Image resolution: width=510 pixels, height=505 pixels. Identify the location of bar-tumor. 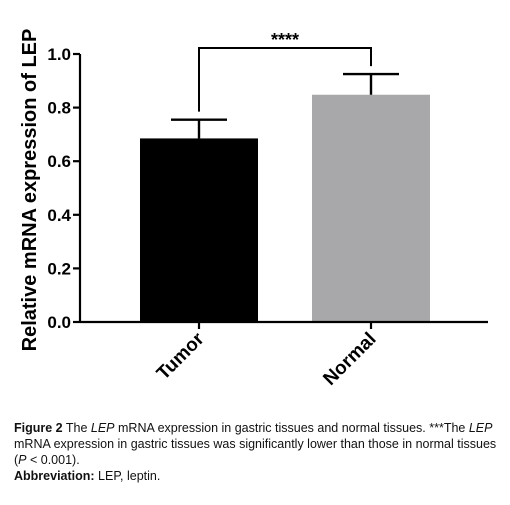
(199, 230).